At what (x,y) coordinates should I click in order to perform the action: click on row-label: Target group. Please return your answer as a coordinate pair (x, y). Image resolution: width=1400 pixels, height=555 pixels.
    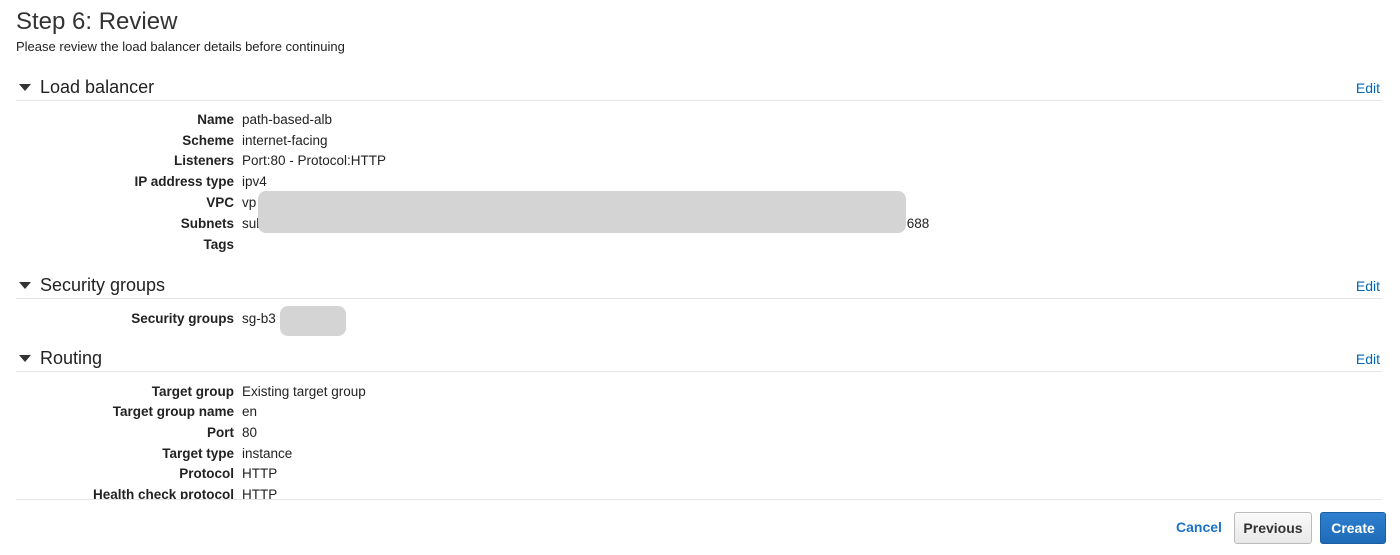
    Looking at the image, I should click on (192, 391).